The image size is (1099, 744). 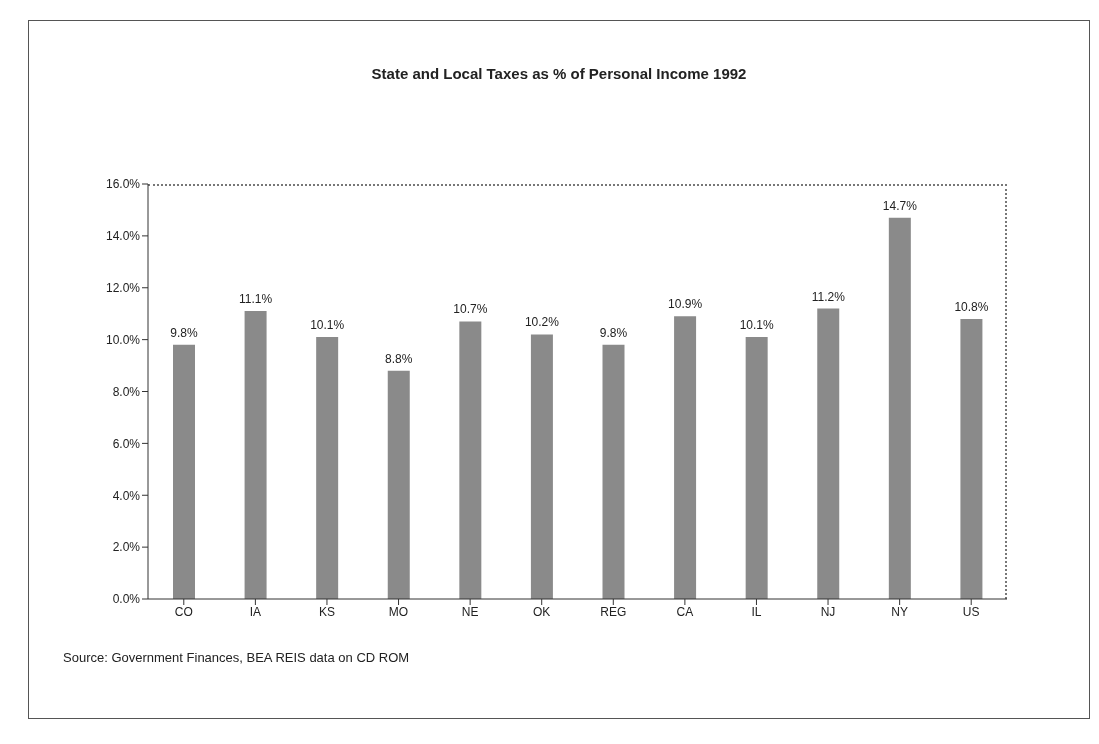 What do you see at coordinates (685, 304) in the screenshot?
I see `data-label: 10.9%` at bounding box center [685, 304].